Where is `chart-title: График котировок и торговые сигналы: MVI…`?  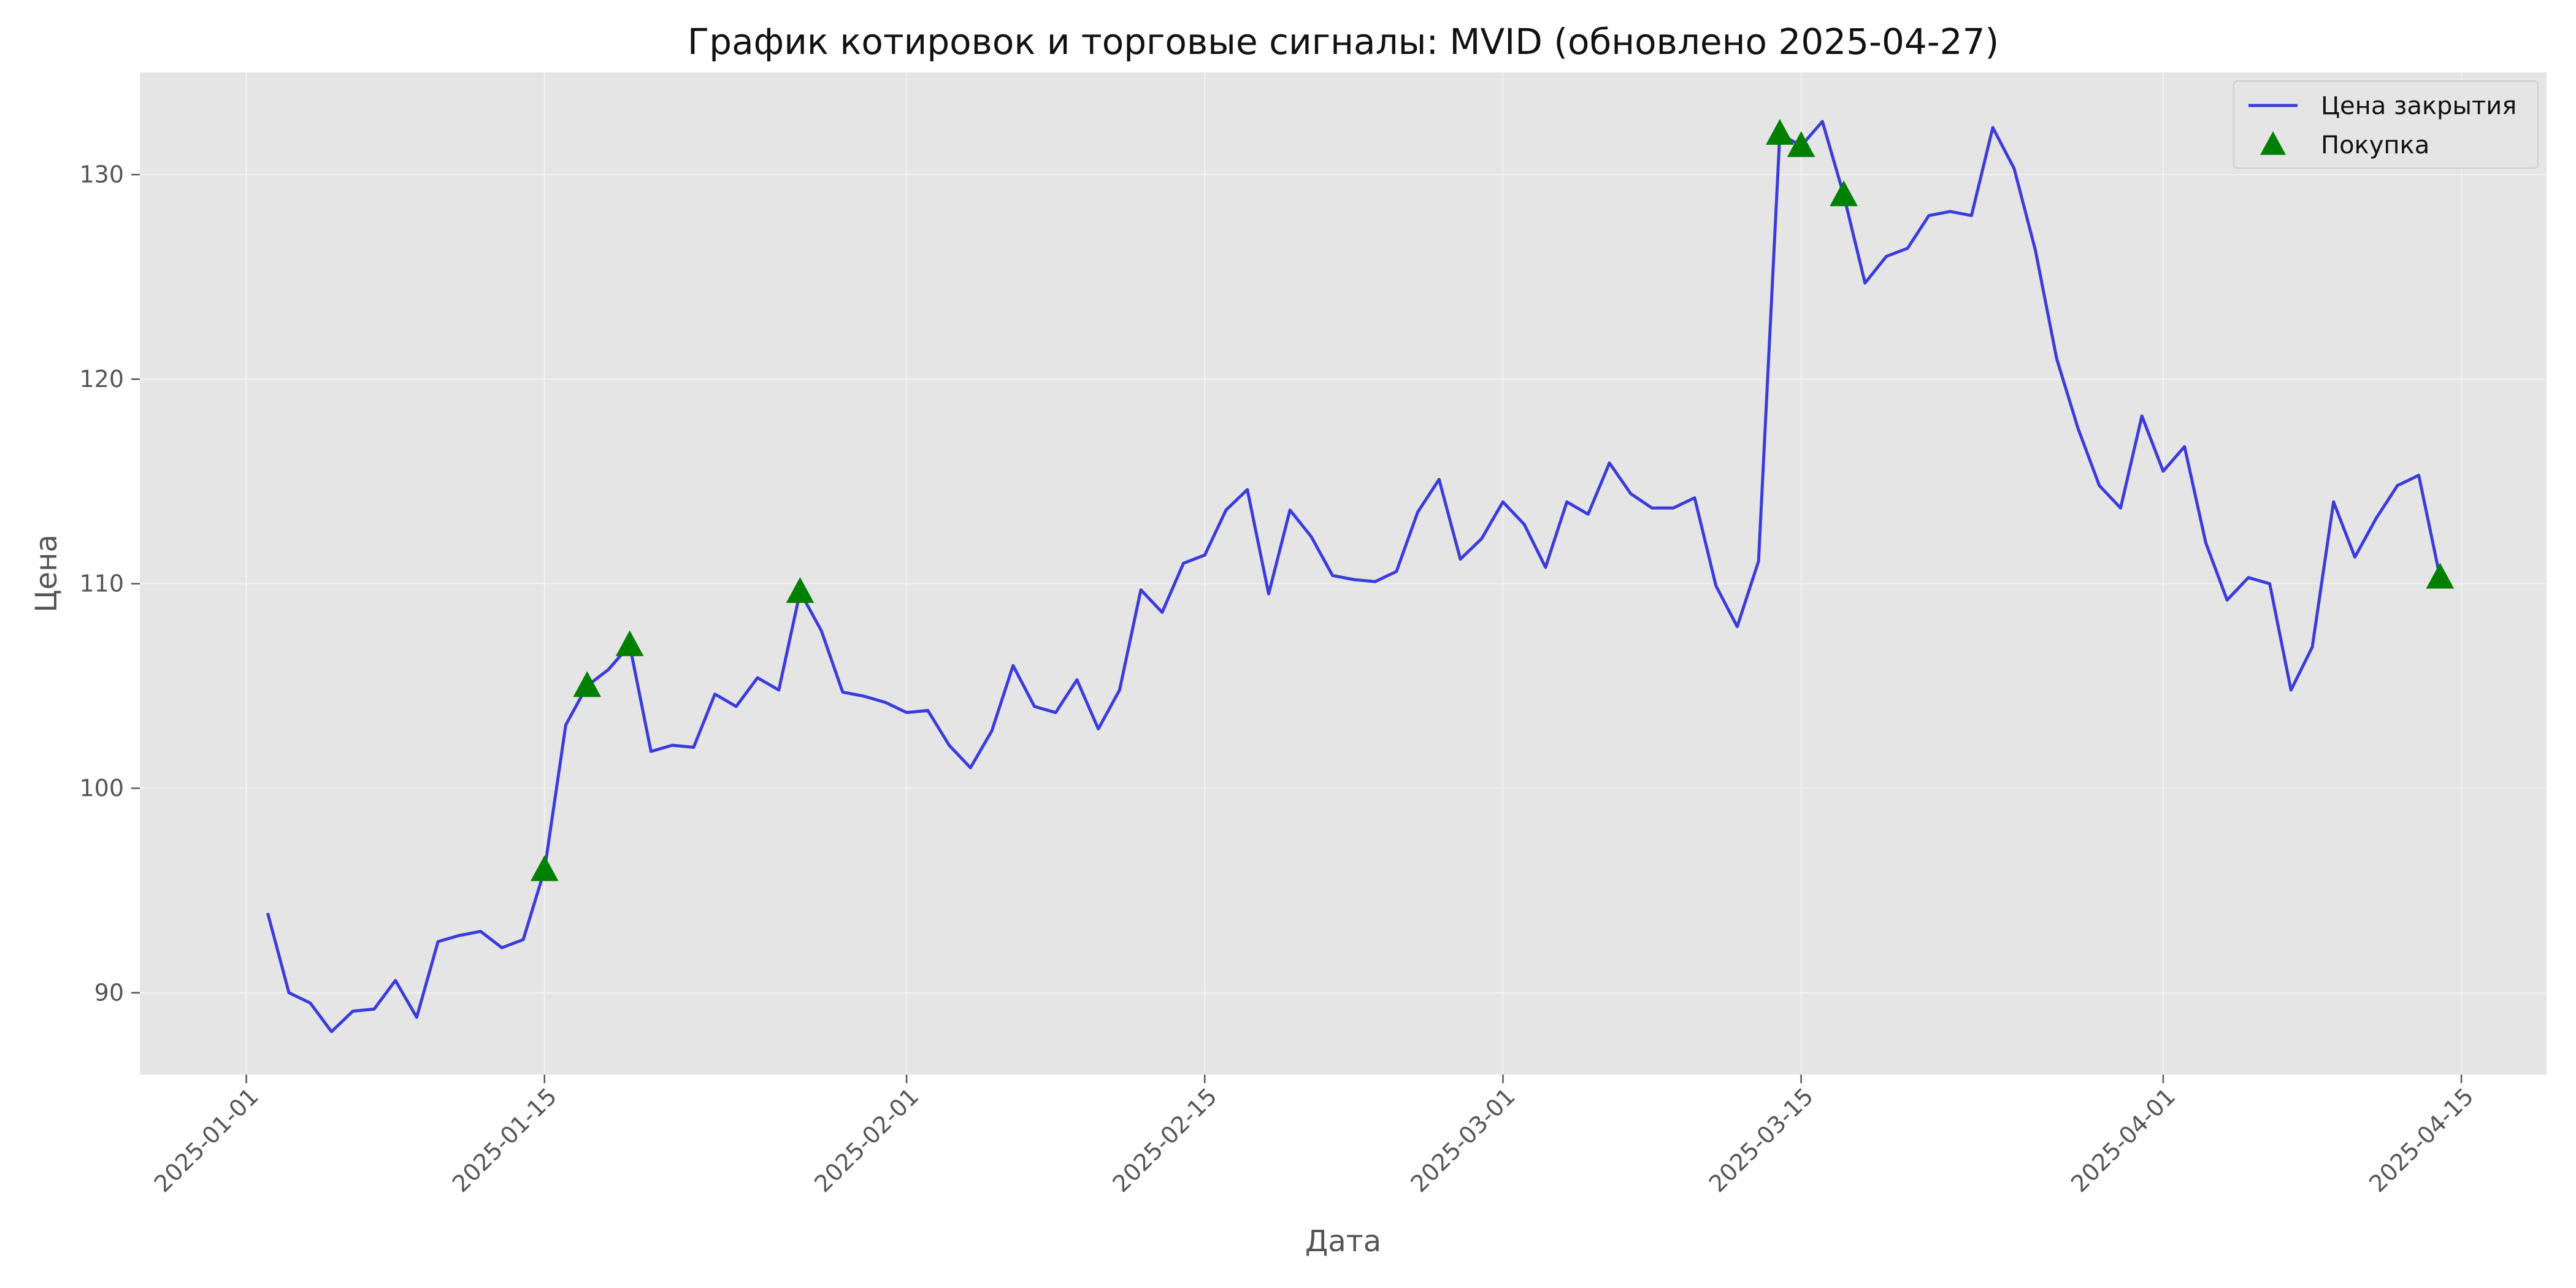 chart-title: График котировок и торговые сигналы: MVI… is located at coordinates (1343, 42).